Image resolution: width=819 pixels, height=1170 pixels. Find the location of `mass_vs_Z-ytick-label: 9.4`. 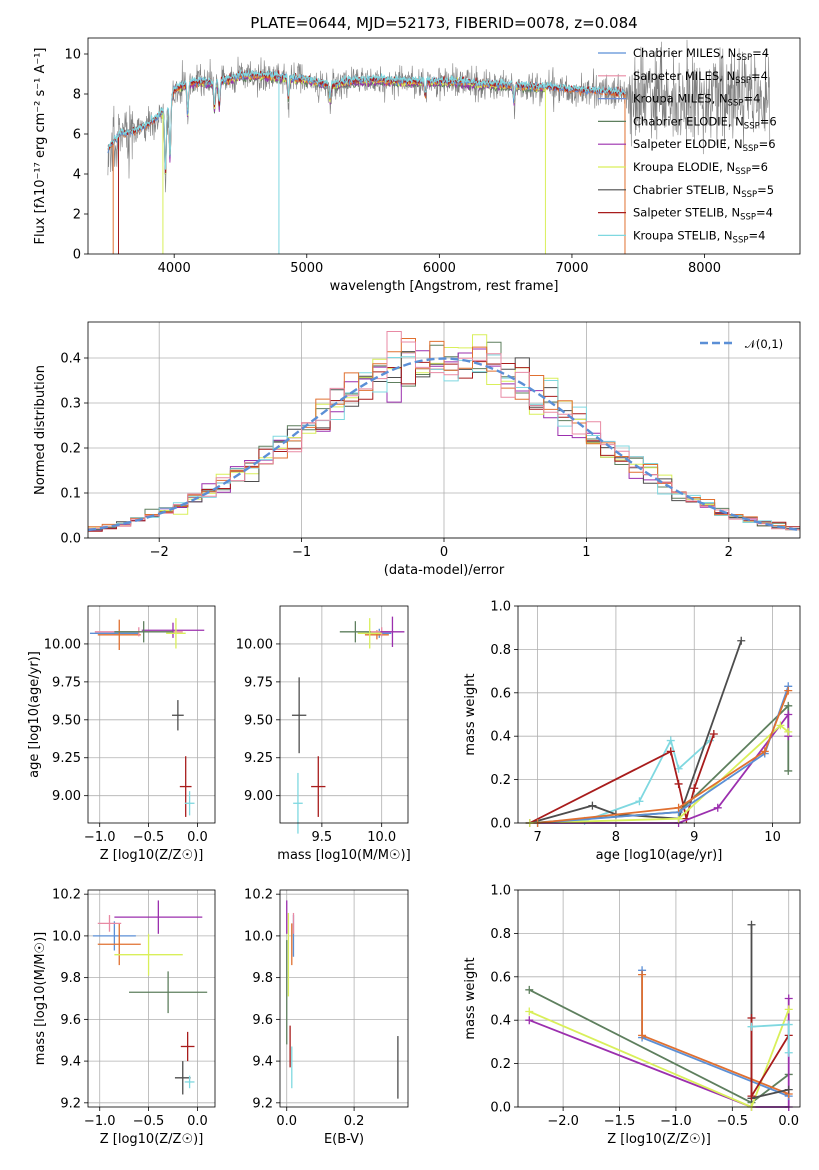

mass_vs_Z-ytick-label: 9.4 is located at coordinates (70, 1062).